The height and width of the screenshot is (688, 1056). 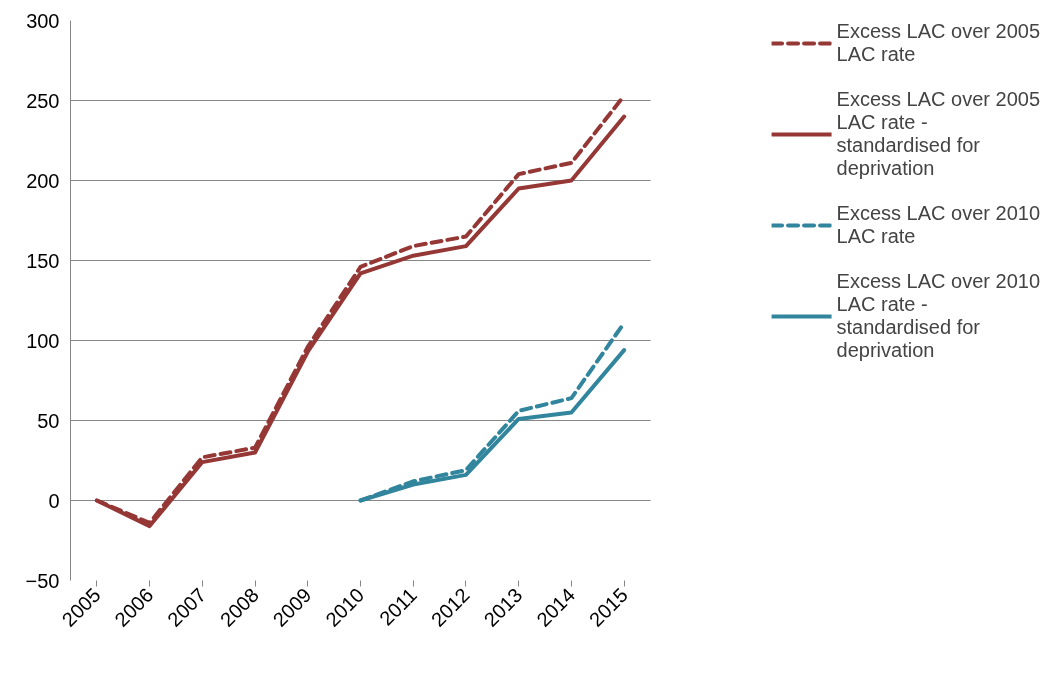 What do you see at coordinates (48, 420) in the screenshot?
I see `y-tick-label: 50` at bounding box center [48, 420].